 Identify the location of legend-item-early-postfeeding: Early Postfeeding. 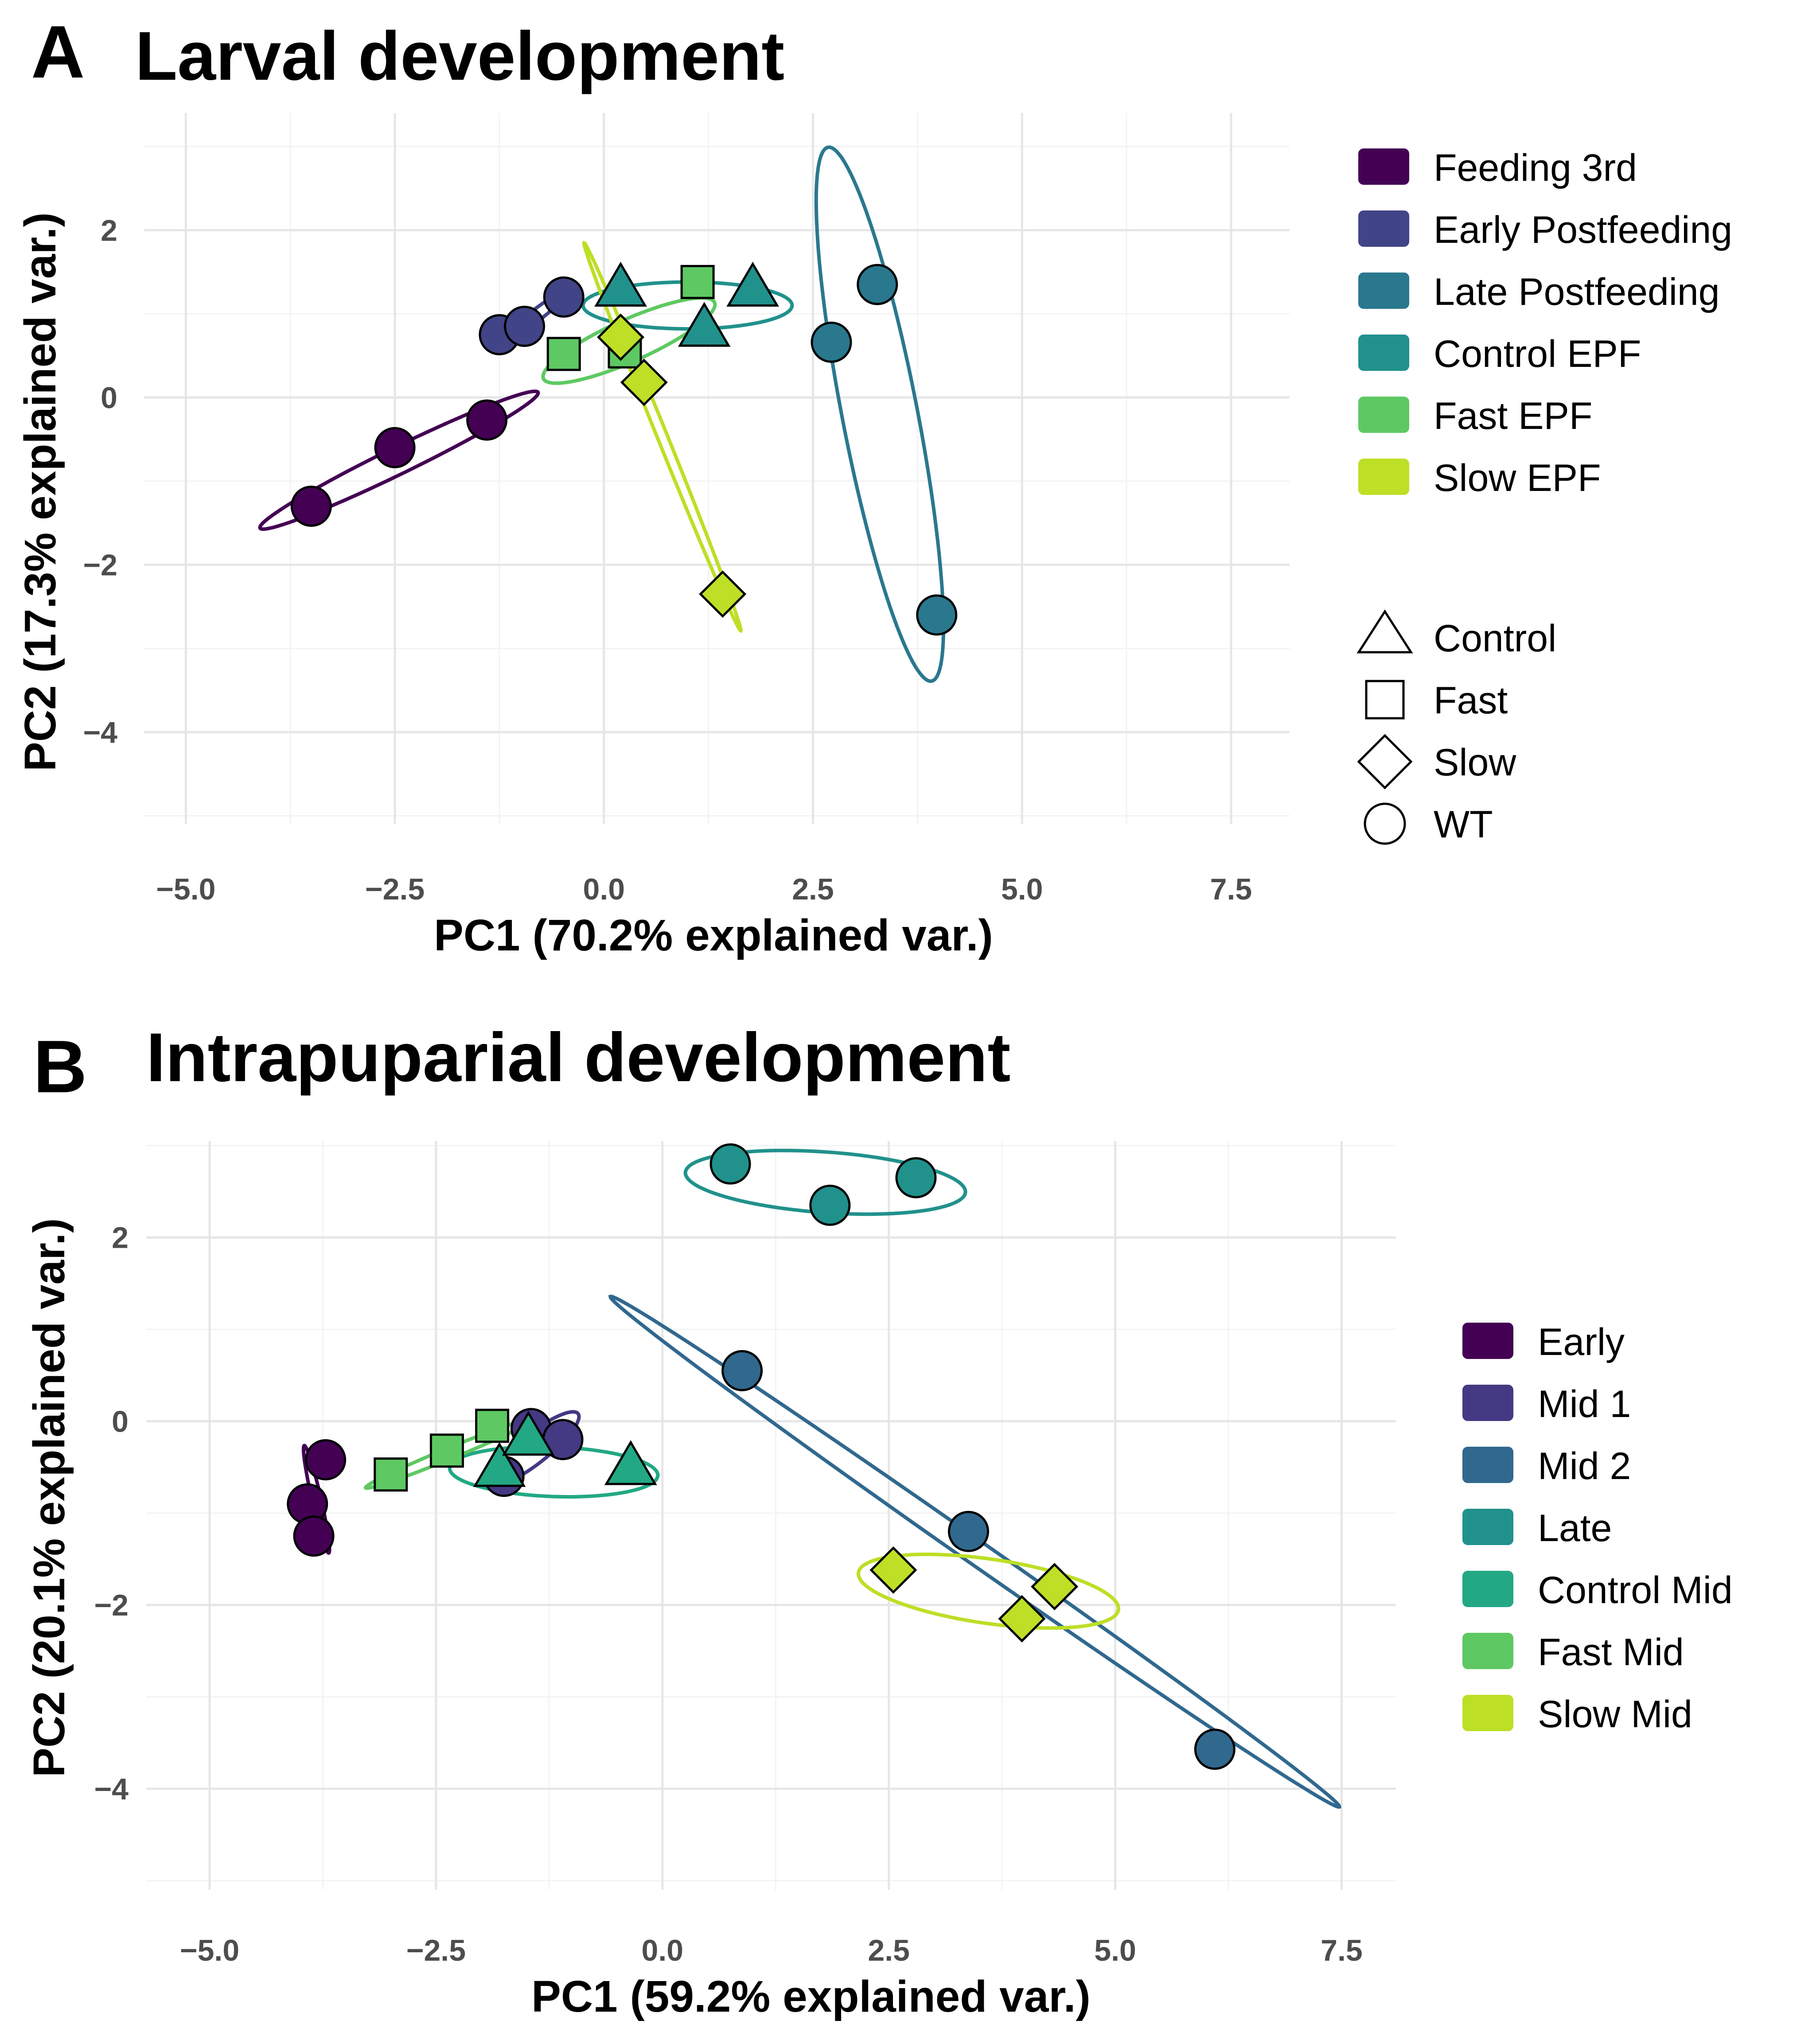
(1545, 230).